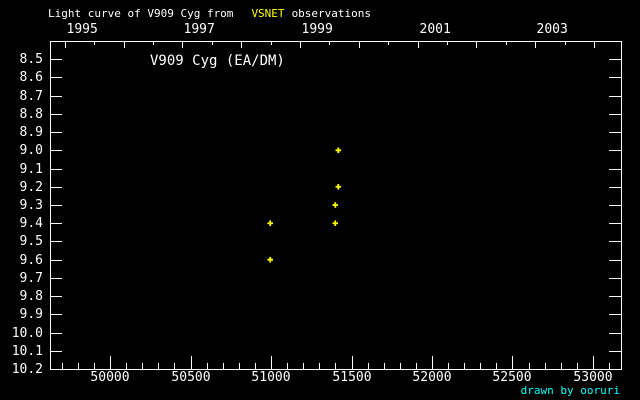 Image resolution: width=640 pixels, height=400 pixels. What do you see at coordinates (190, 377) in the screenshot?
I see `x-axis-tick-label: 50500` at bounding box center [190, 377].